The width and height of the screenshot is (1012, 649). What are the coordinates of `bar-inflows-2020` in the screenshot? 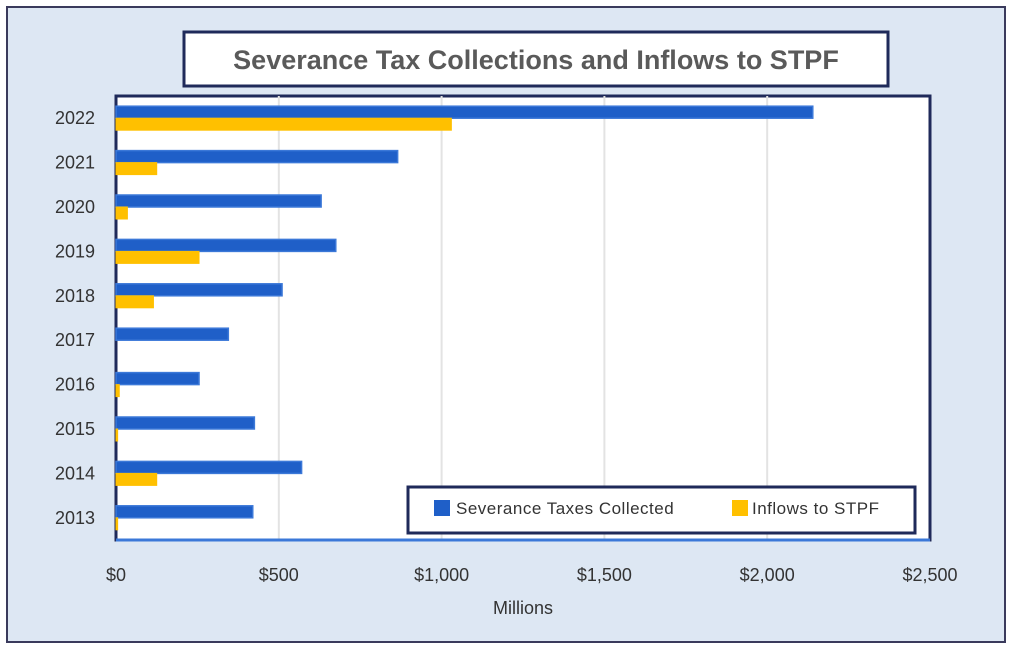 It's located at (121, 213).